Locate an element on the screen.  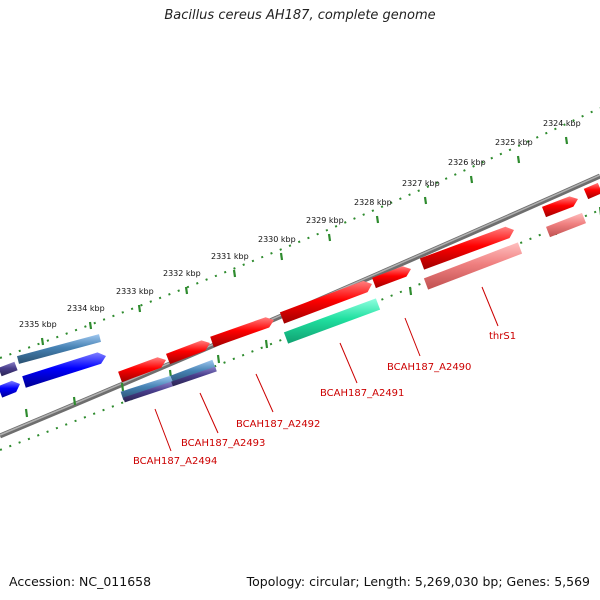
gene-label: BCAH187_A2492 is located at coordinates (278, 424).